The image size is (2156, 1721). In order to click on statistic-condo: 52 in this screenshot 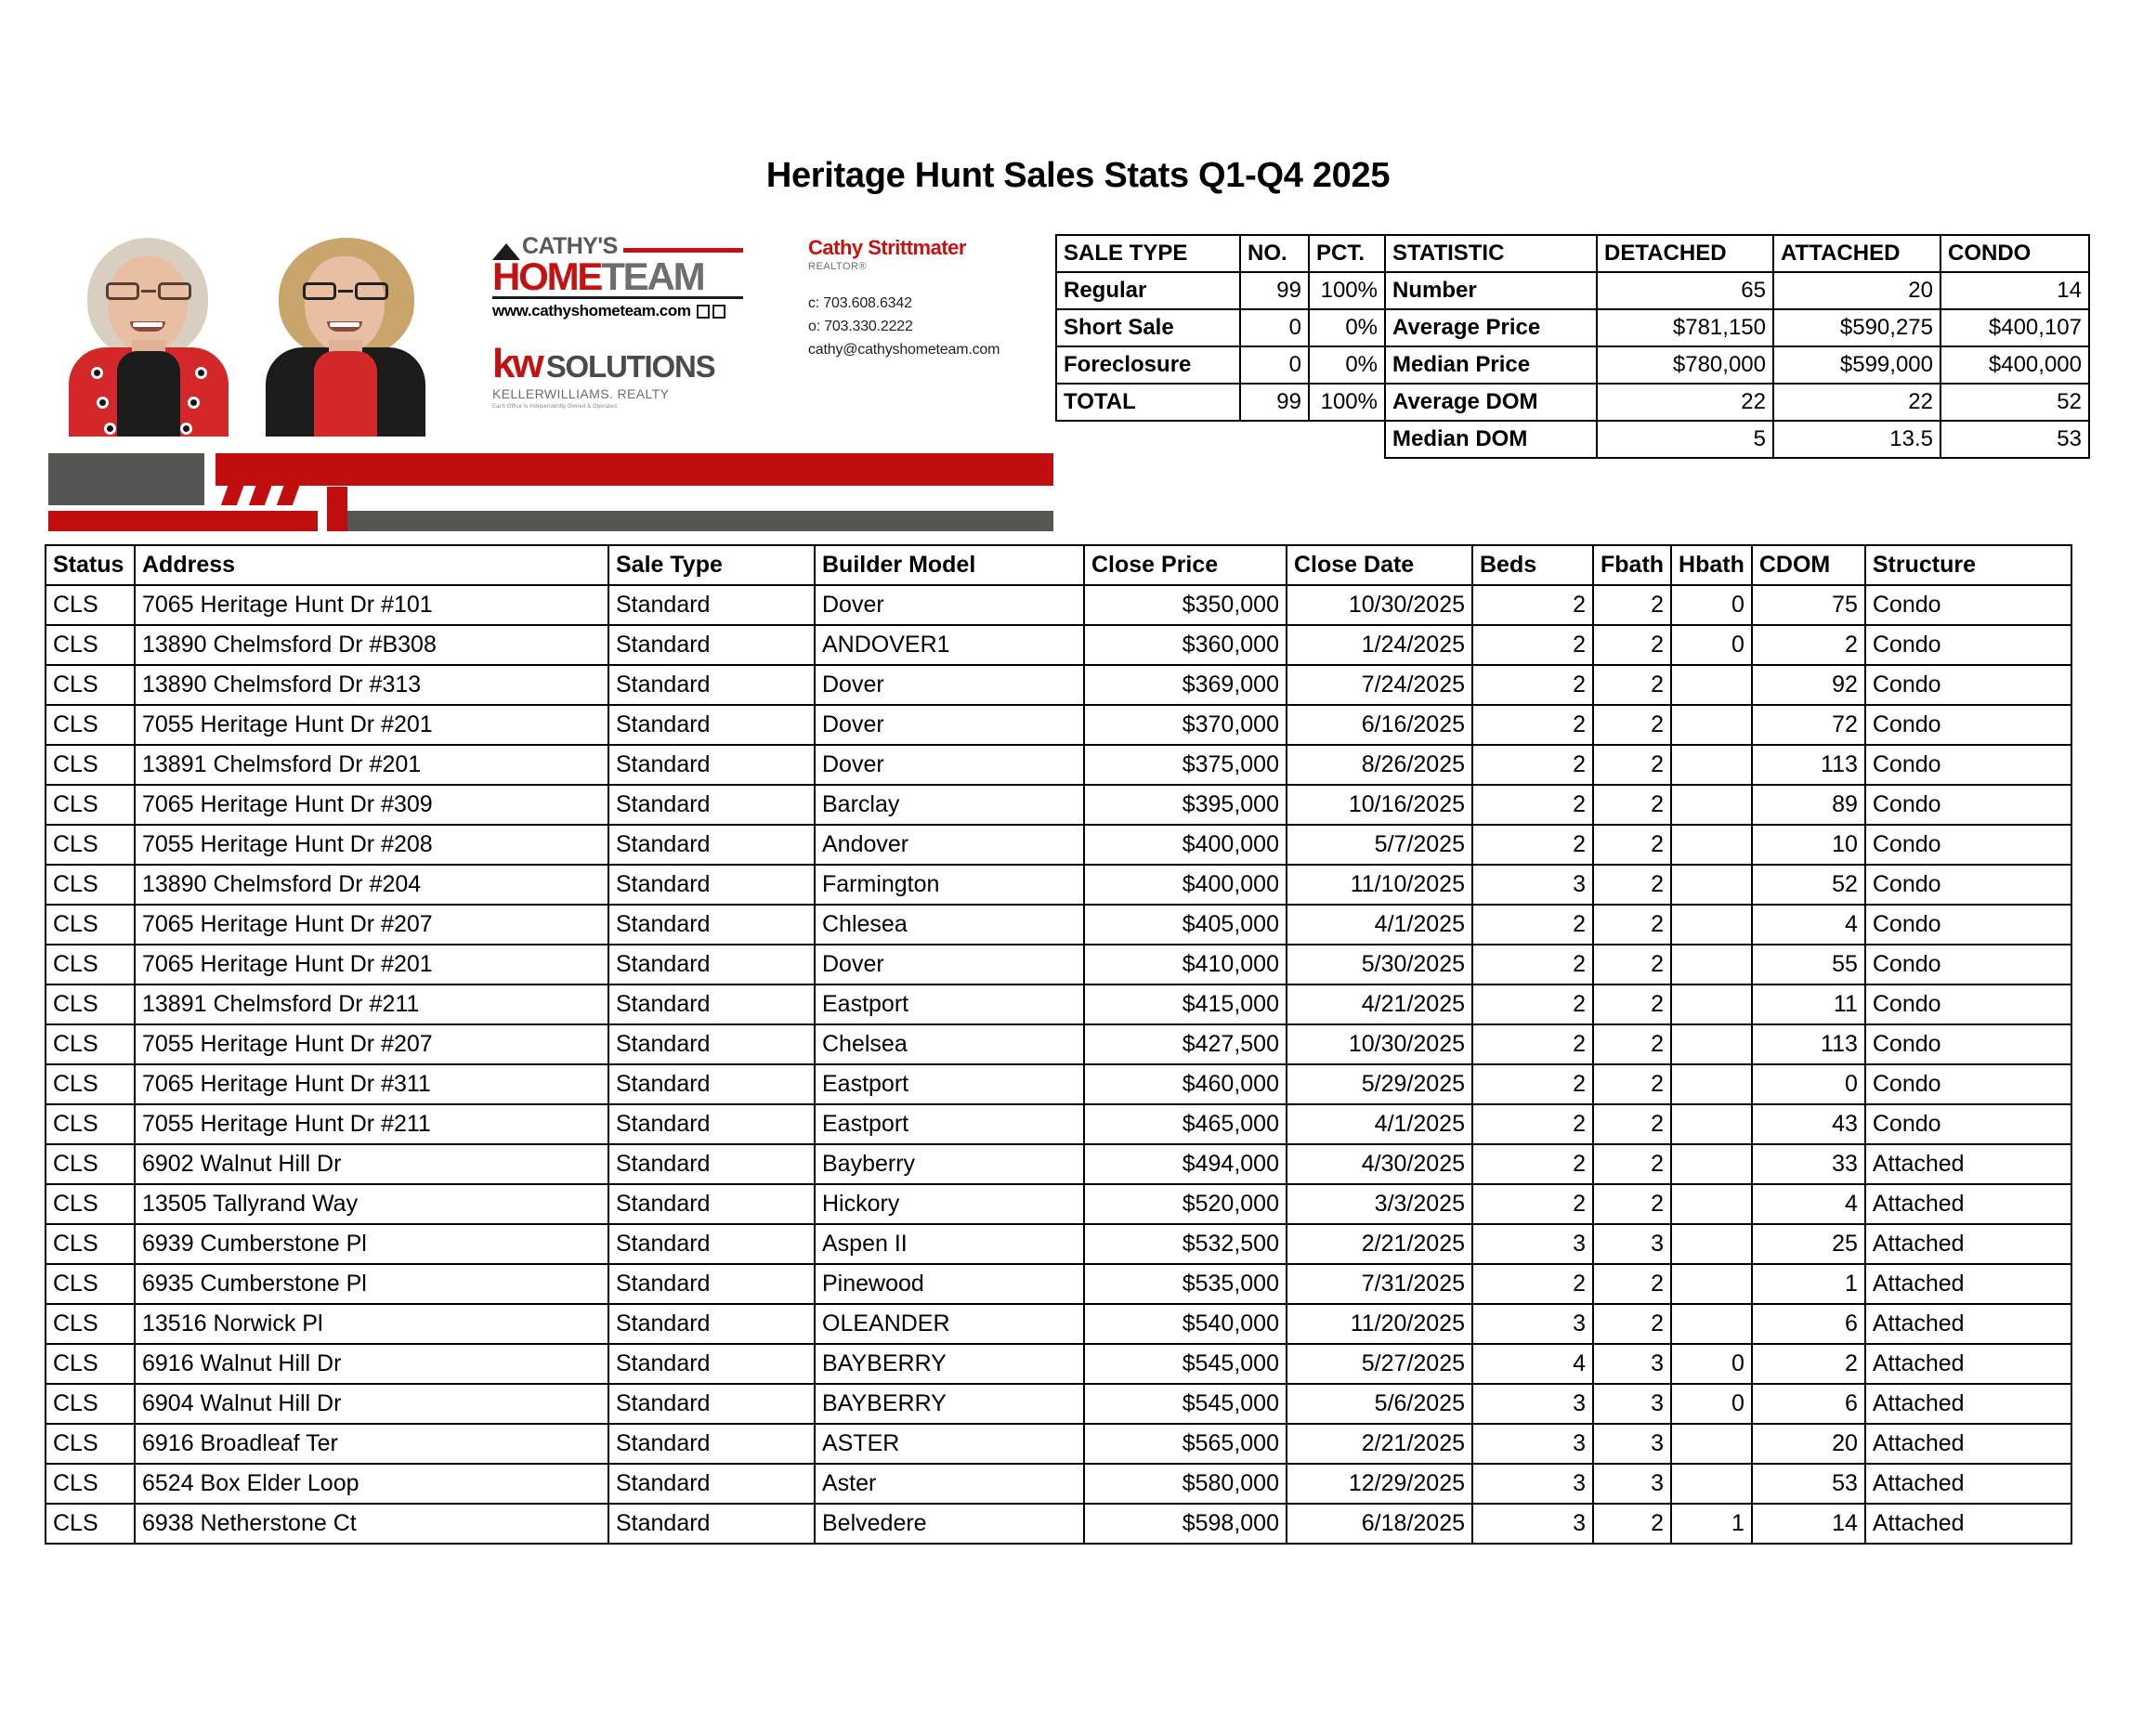, I will do `click(2015, 402)`.